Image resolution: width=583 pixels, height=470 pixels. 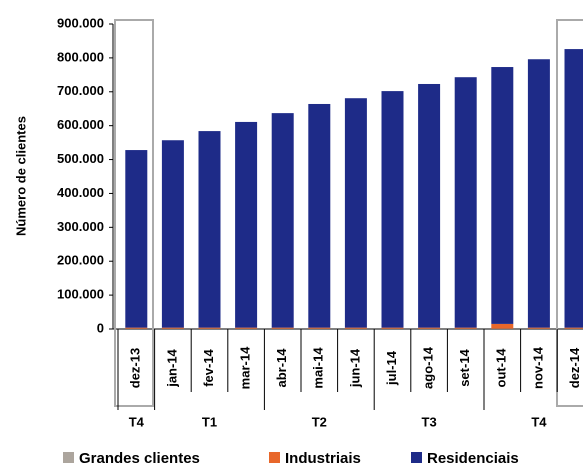 I want to click on quarter-label: T3, so click(x=429, y=421).